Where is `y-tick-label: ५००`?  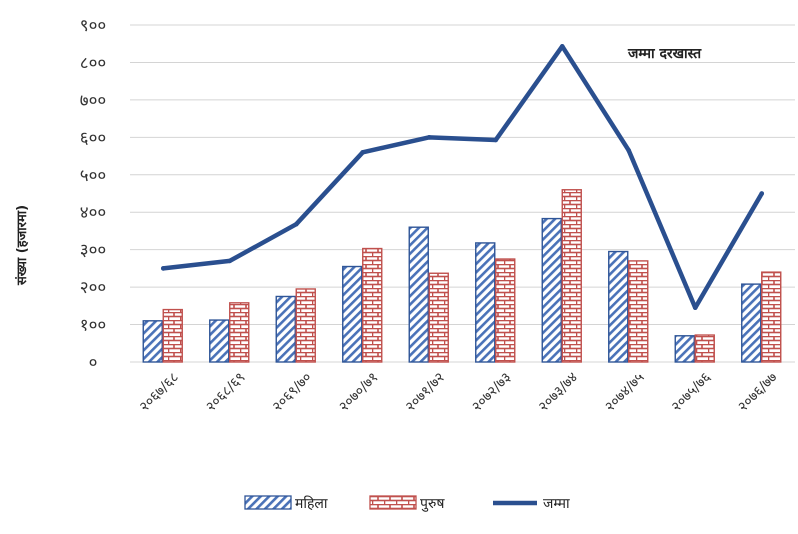 y-tick-label: ५०० is located at coordinates (93, 176).